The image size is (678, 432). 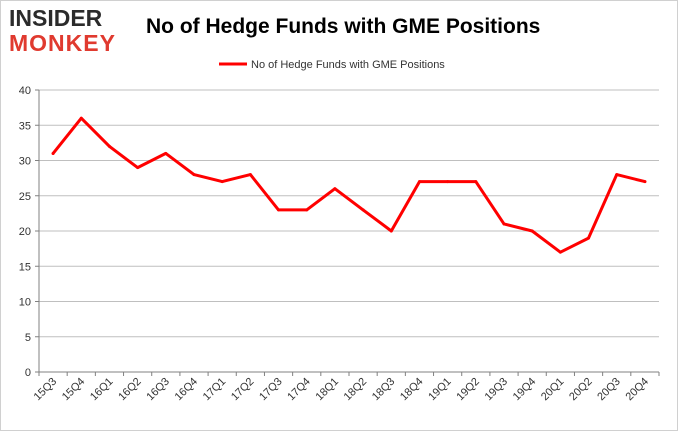 I want to click on legend-label: No of Hedge Funds with GME Positions, so click(x=348, y=65).